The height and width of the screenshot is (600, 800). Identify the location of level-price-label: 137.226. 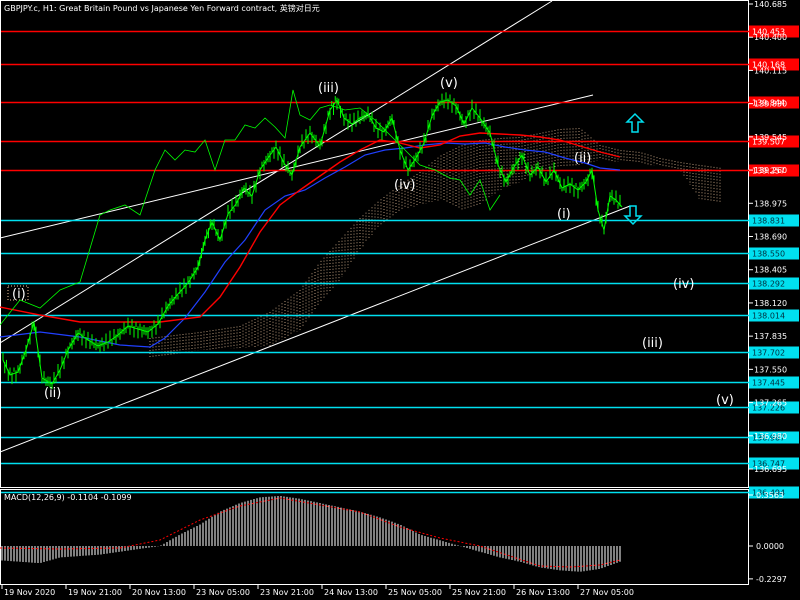
(768, 408).